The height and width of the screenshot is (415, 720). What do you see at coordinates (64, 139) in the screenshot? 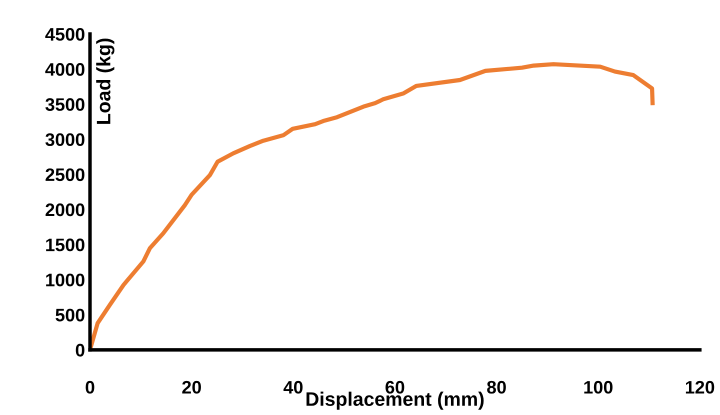
I see `y-tick-label: 3000` at bounding box center [64, 139].